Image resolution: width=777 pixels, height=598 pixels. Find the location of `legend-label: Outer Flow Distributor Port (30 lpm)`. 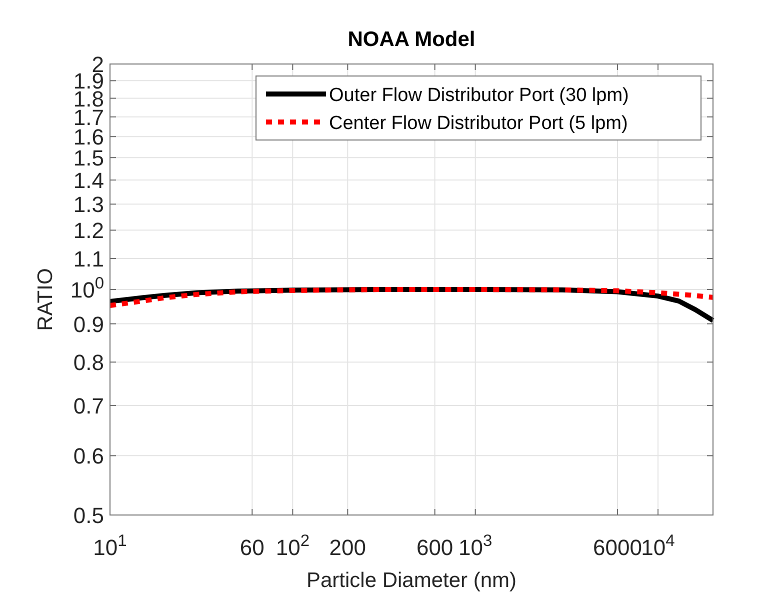

legend-label: Outer Flow Distributor Port (30 lpm) is located at coordinates (479, 95).